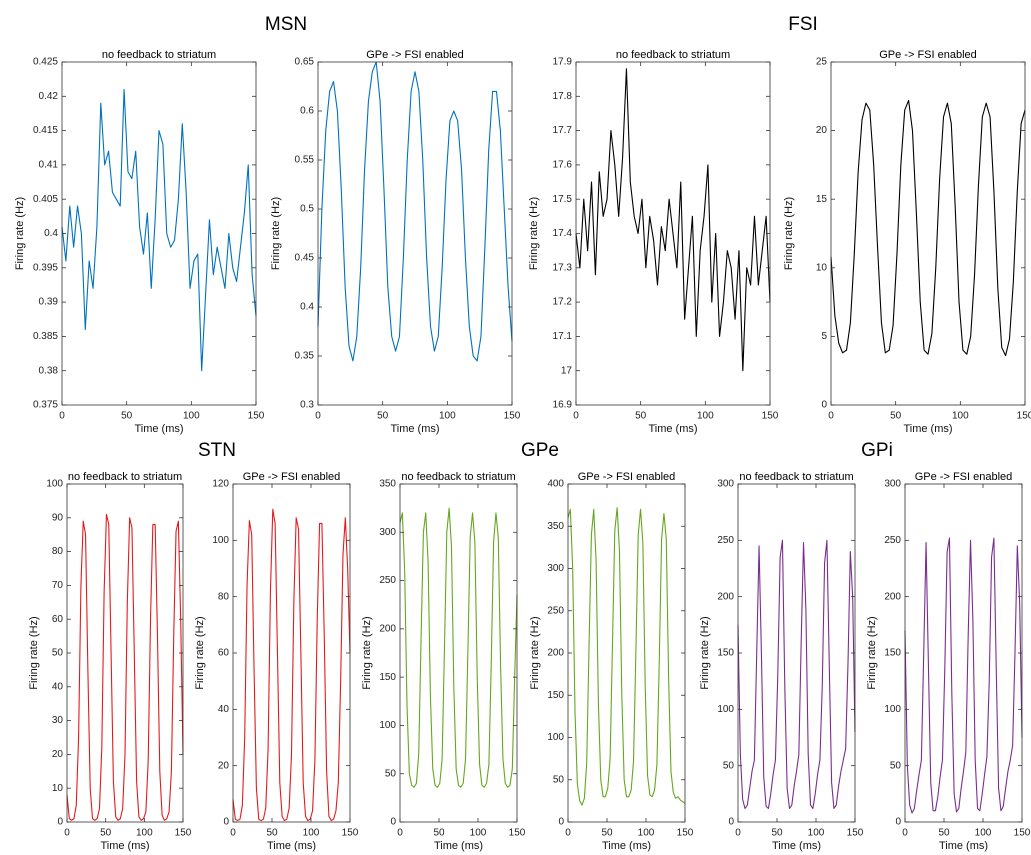  Describe the element at coordinates (555, 484) in the screenshot. I see `y-tick-label: 400` at that location.